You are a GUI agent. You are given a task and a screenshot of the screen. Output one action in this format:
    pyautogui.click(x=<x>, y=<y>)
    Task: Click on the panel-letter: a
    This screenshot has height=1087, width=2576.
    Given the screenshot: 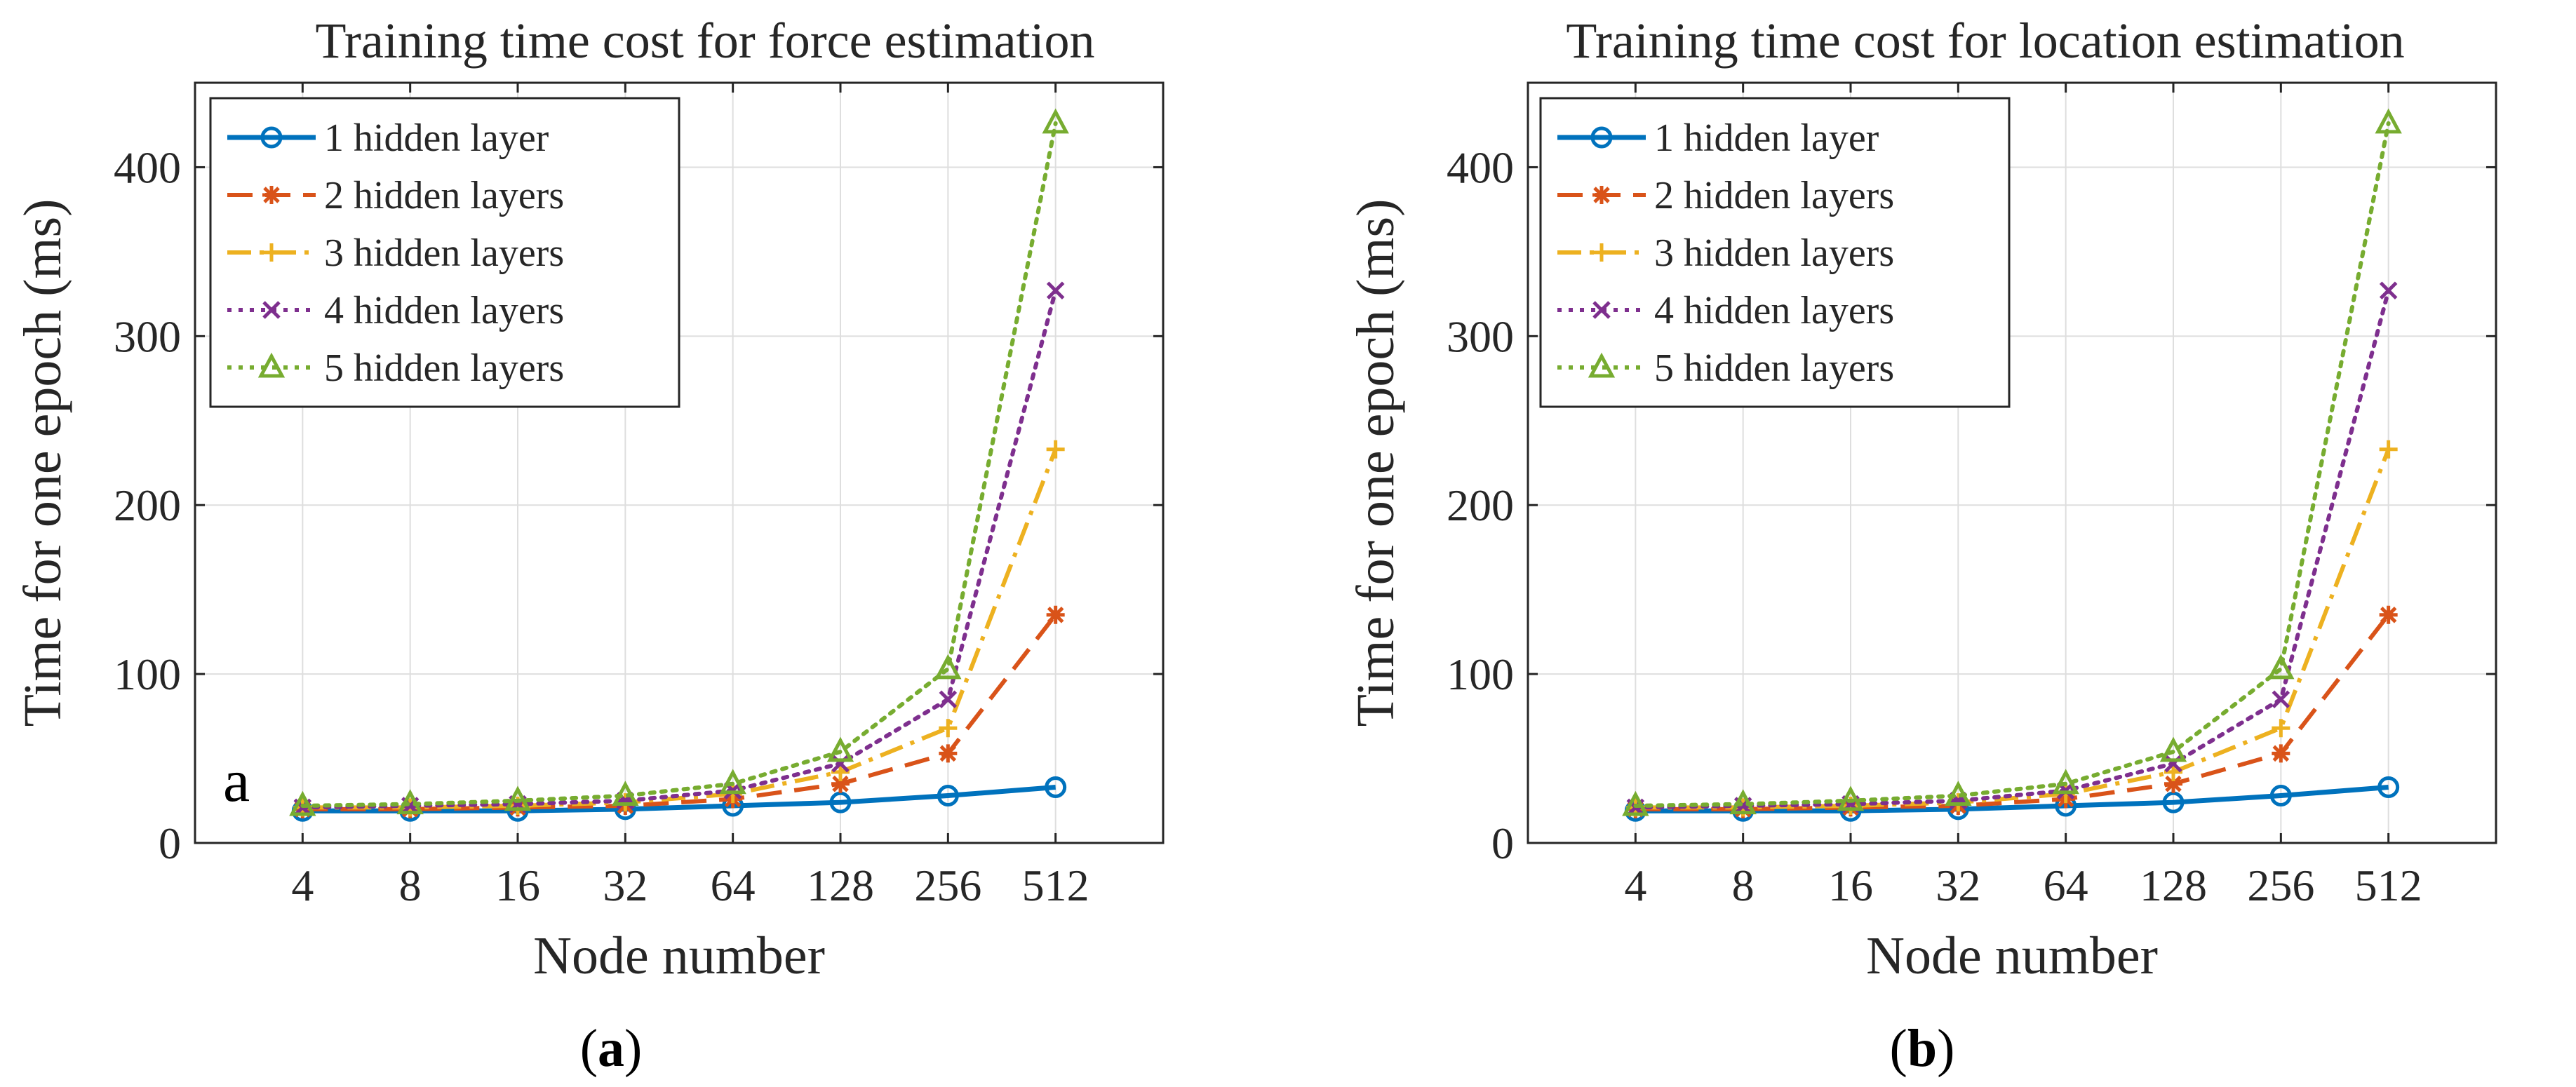 What is the action you would take?
    pyautogui.click(x=237, y=781)
    